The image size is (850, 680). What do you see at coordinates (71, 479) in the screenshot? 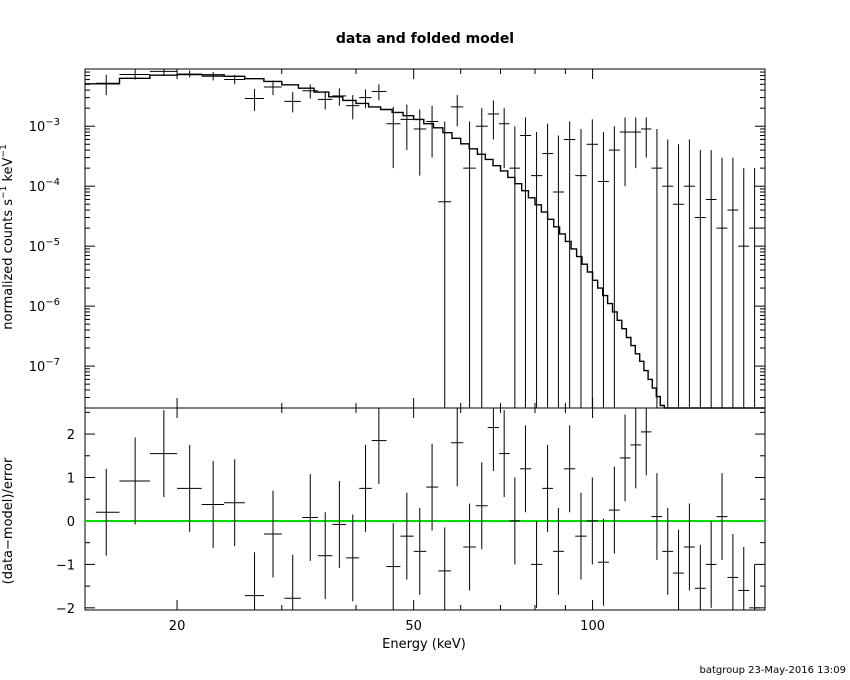
I see `bottom-y-tick-label: 1` at bounding box center [71, 479].